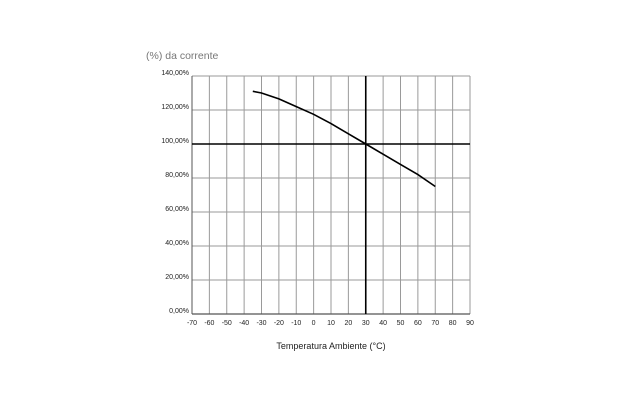  Describe the element at coordinates (366, 323) in the screenshot. I see `x-tick-label: 30` at that location.